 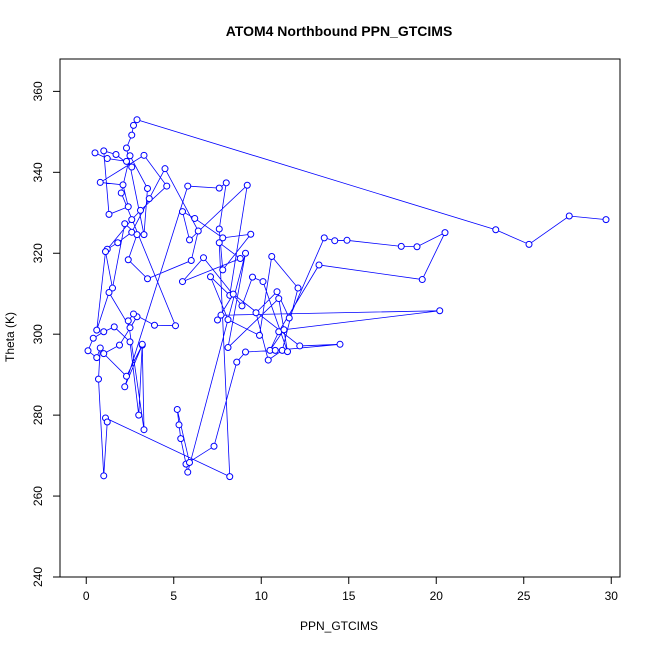 What do you see at coordinates (524, 596) in the screenshot?
I see `x-tick-label: 25` at bounding box center [524, 596].